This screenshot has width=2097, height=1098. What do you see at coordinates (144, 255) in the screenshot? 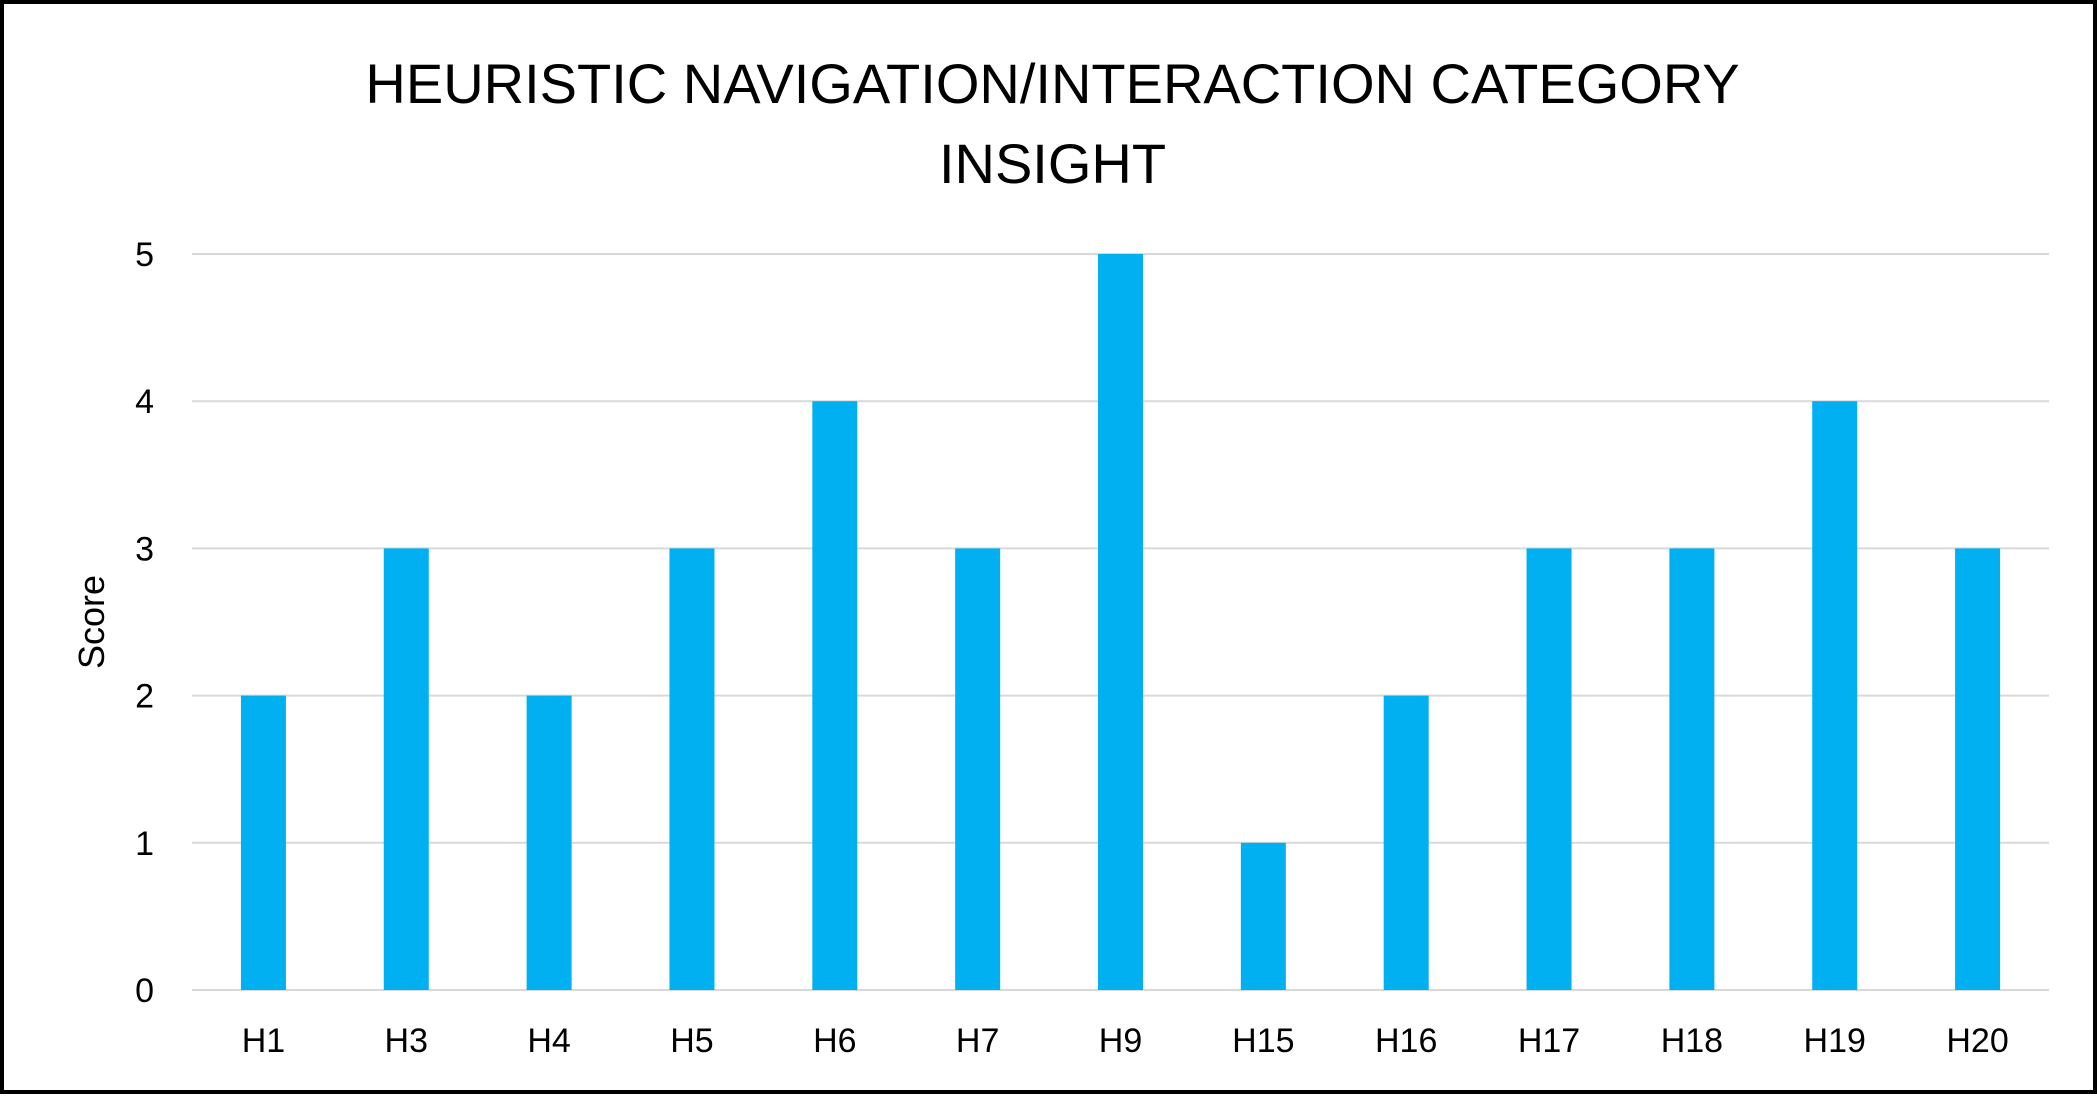
I see `y-tick-label: 5` at bounding box center [144, 255].